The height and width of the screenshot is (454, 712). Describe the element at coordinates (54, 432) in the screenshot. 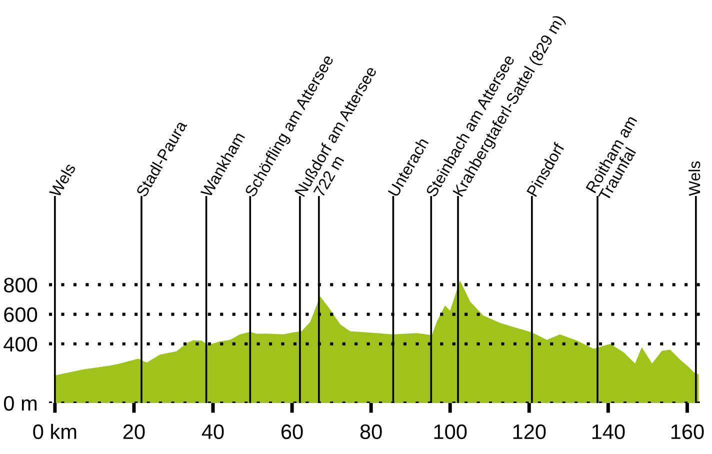

I see `x-tick-label: 0 km` at that location.